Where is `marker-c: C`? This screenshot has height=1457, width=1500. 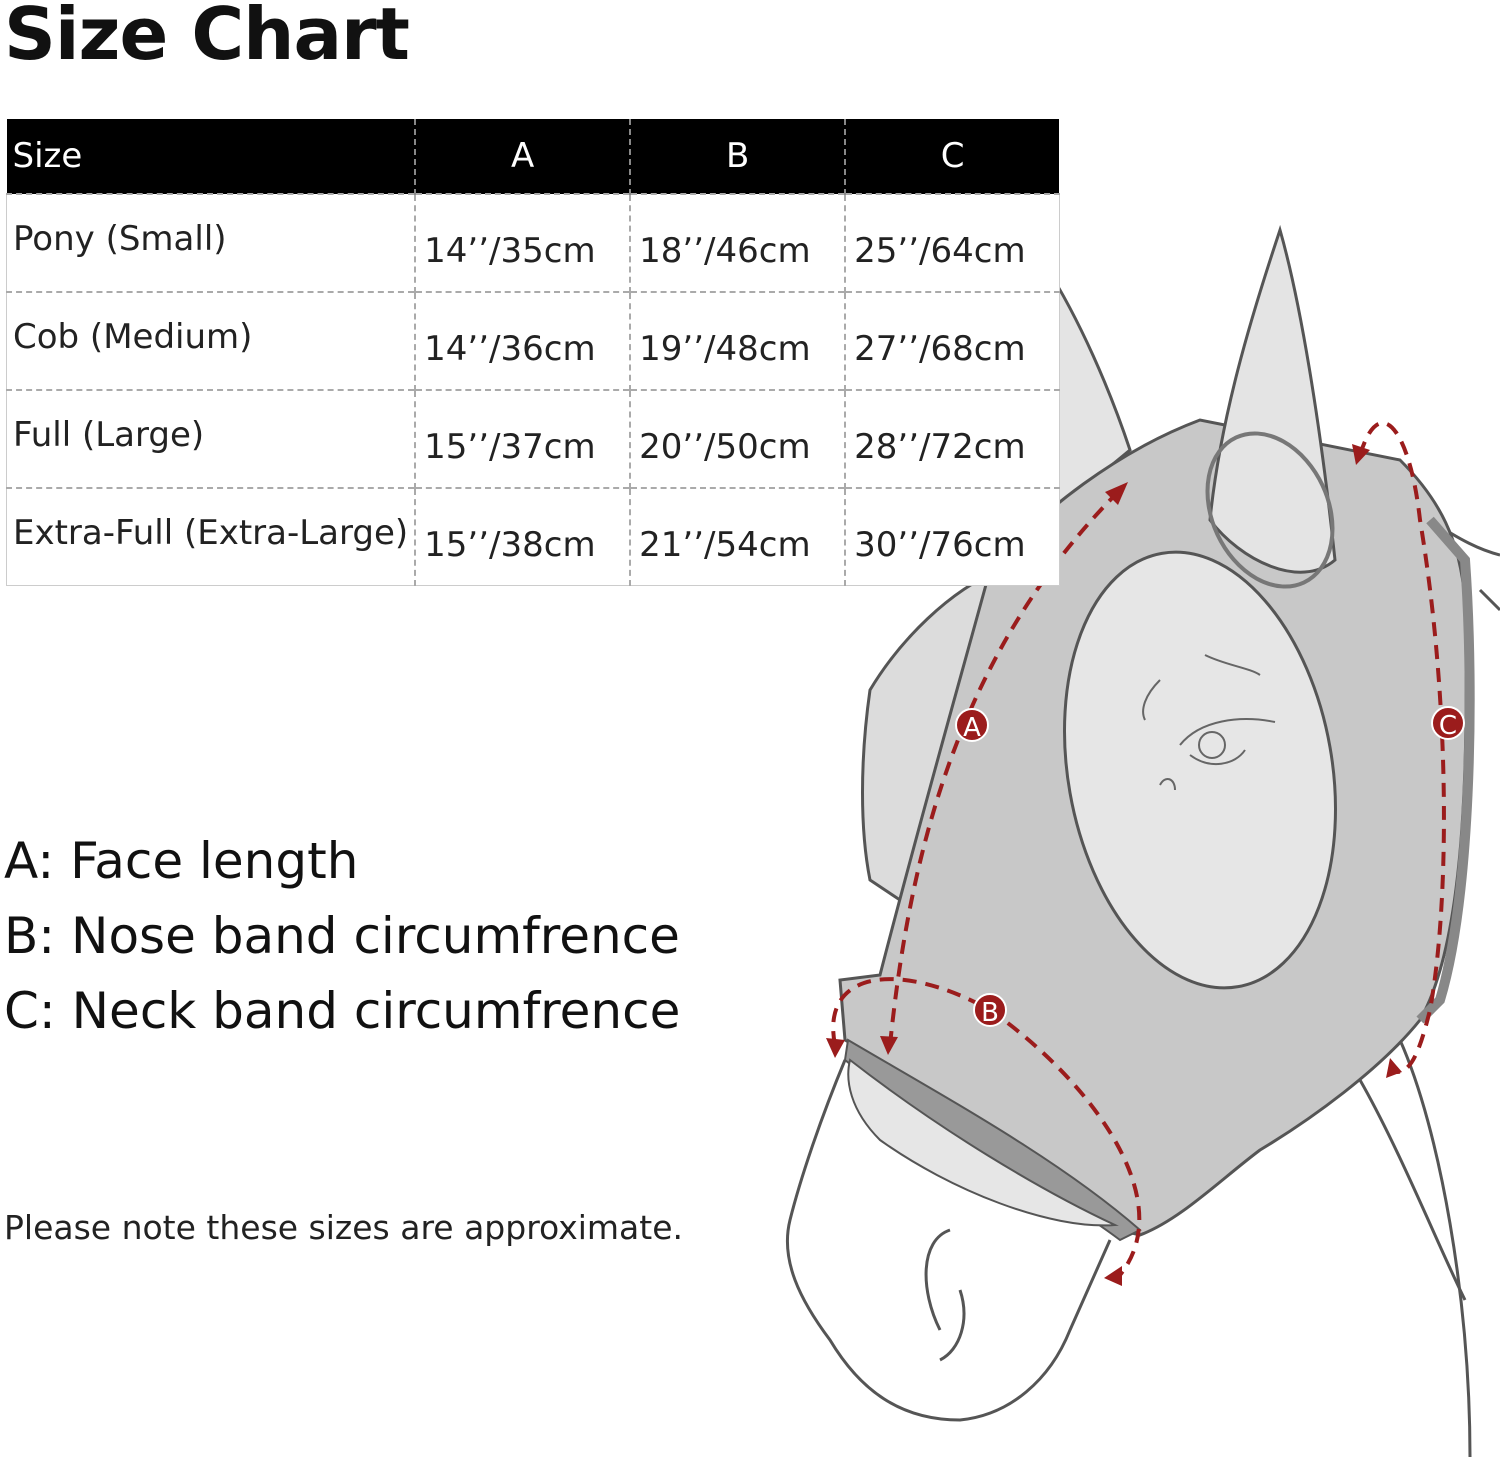
marker-c: C is located at coordinates (1448, 723).